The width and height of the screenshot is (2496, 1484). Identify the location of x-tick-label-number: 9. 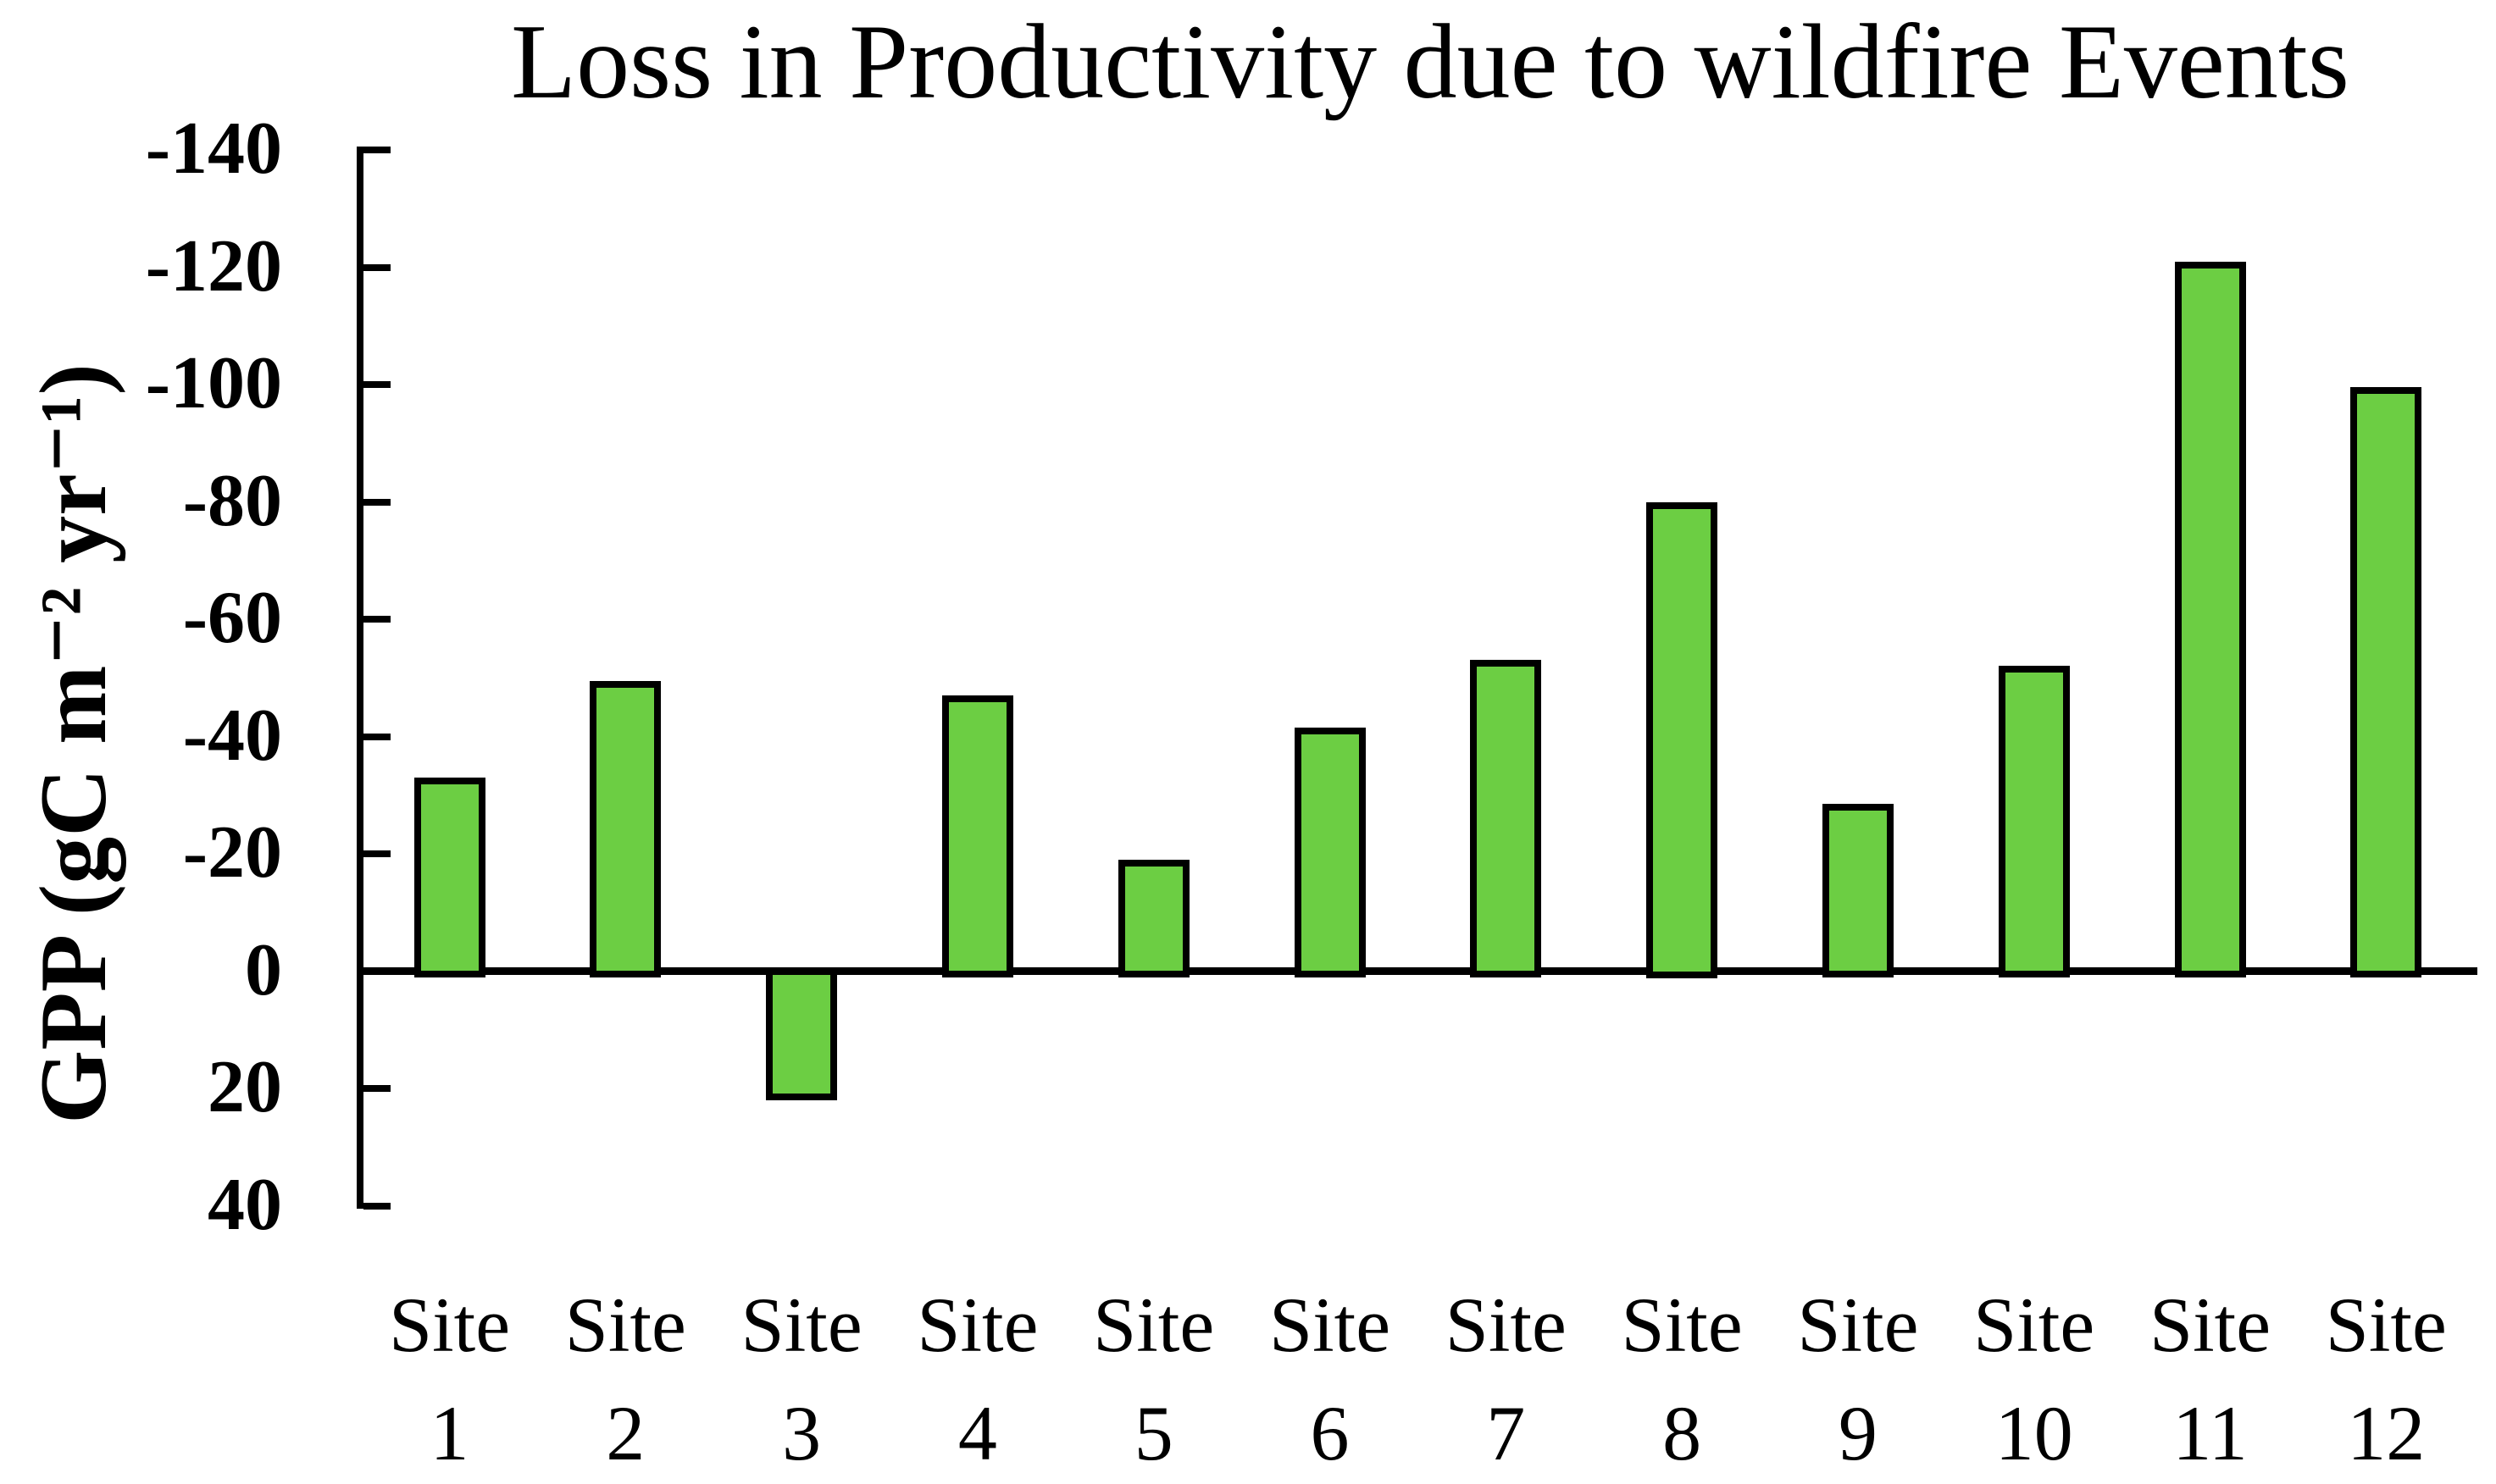
(1858, 1433).